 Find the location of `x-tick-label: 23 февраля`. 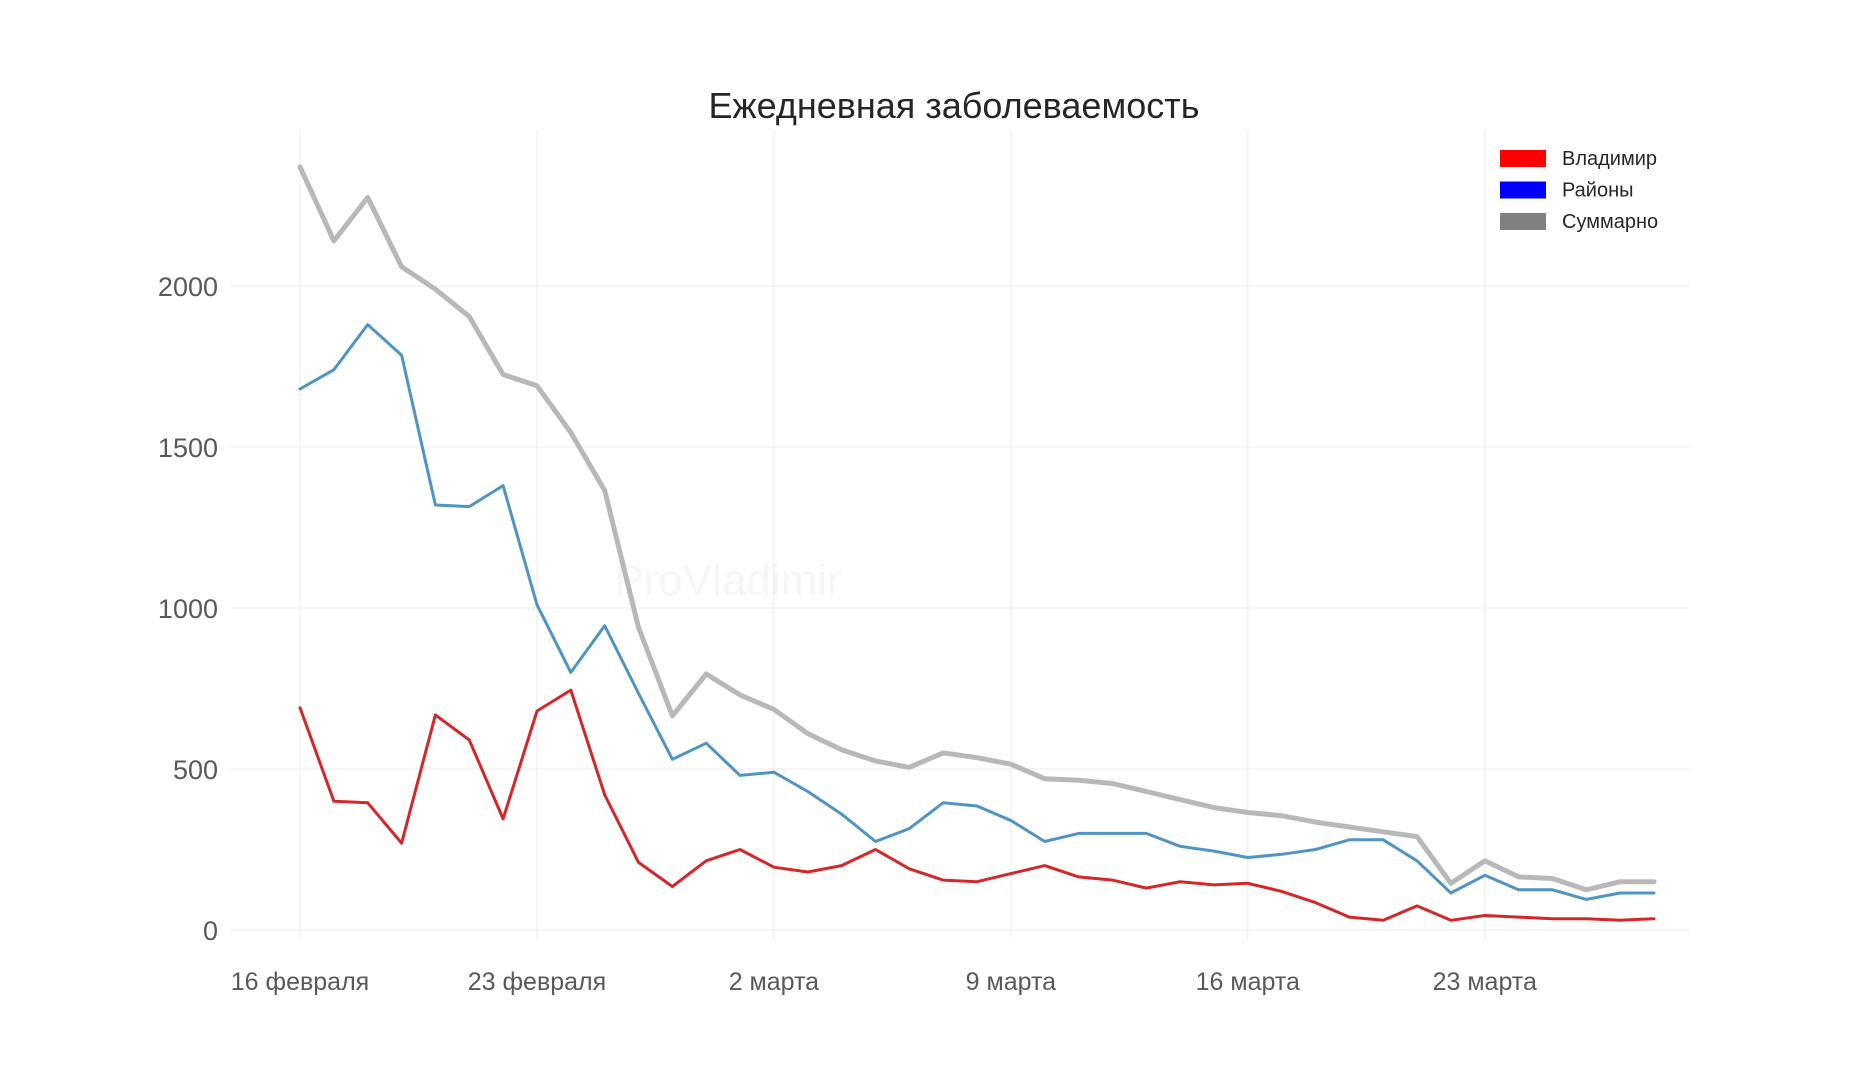

x-tick-label: 23 февраля is located at coordinates (537, 982).